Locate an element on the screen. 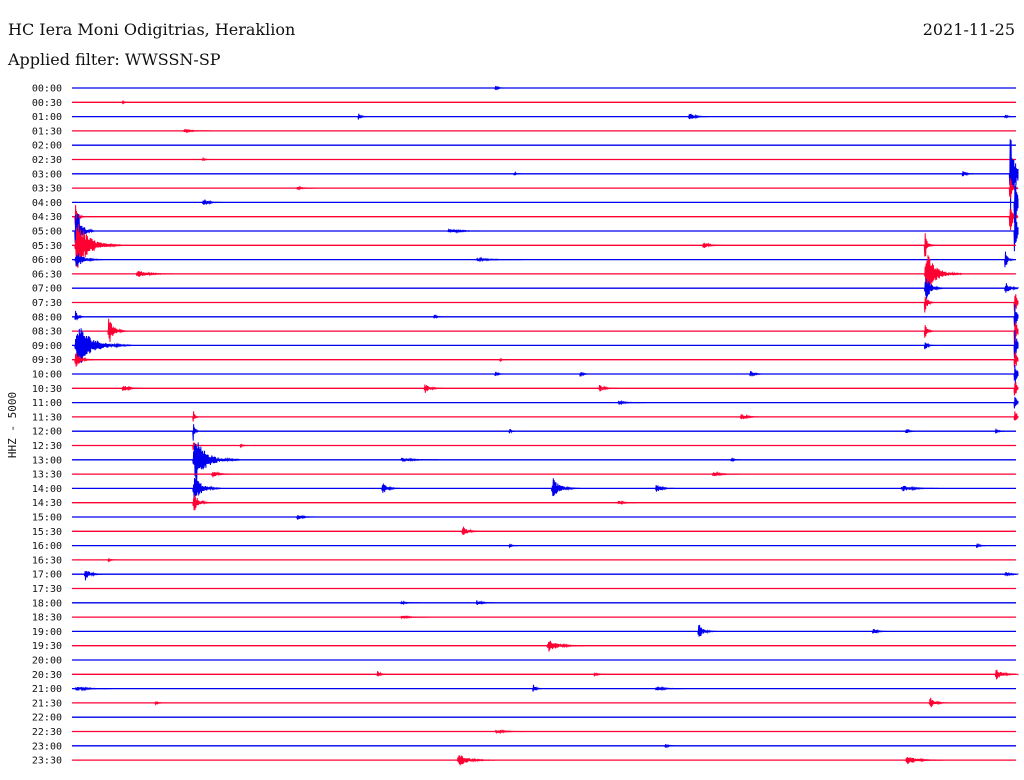  row-time-label: 03:30 is located at coordinates (47, 189).